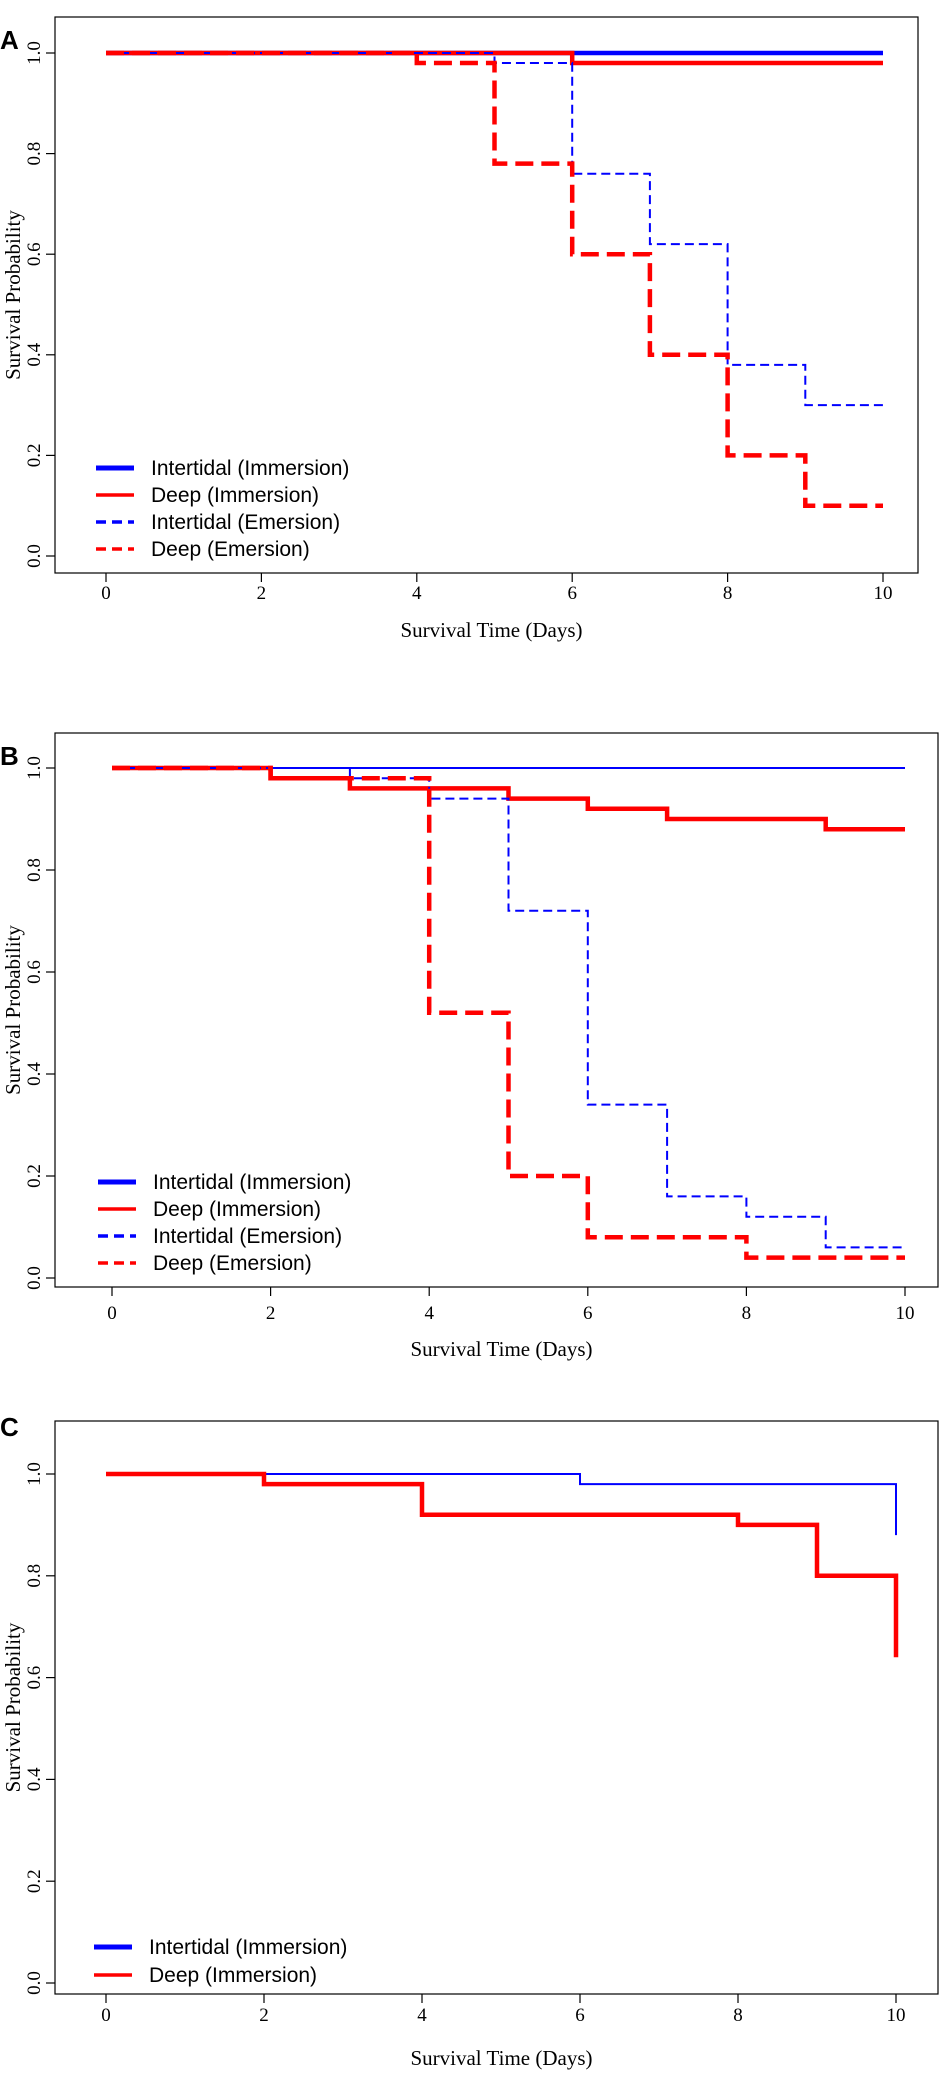  I want to click on panel-letter: C, so click(9, 1427).